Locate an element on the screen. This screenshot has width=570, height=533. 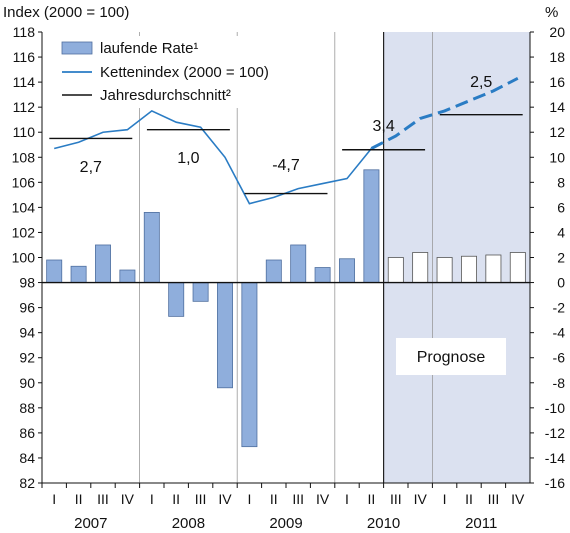
annual-rate-label: 2,7 is located at coordinates (91, 167).